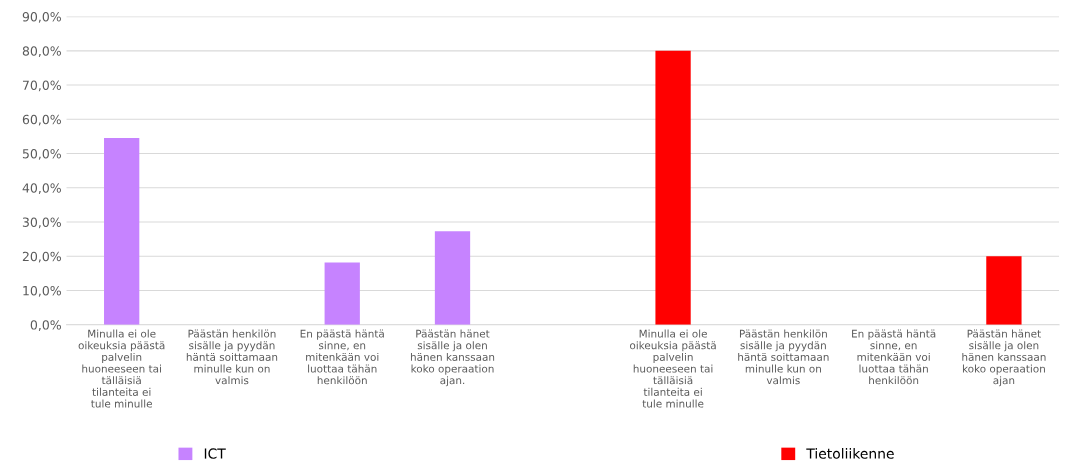 The height and width of the screenshot is (474, 1073). What do you see at coordinates (1004, 358) in the screenshot?
I see `x-tick-label: Päästän hänet sisälle ja olen hänen kanssaan koko operaation ajan` at bounding box center [1004, 358].